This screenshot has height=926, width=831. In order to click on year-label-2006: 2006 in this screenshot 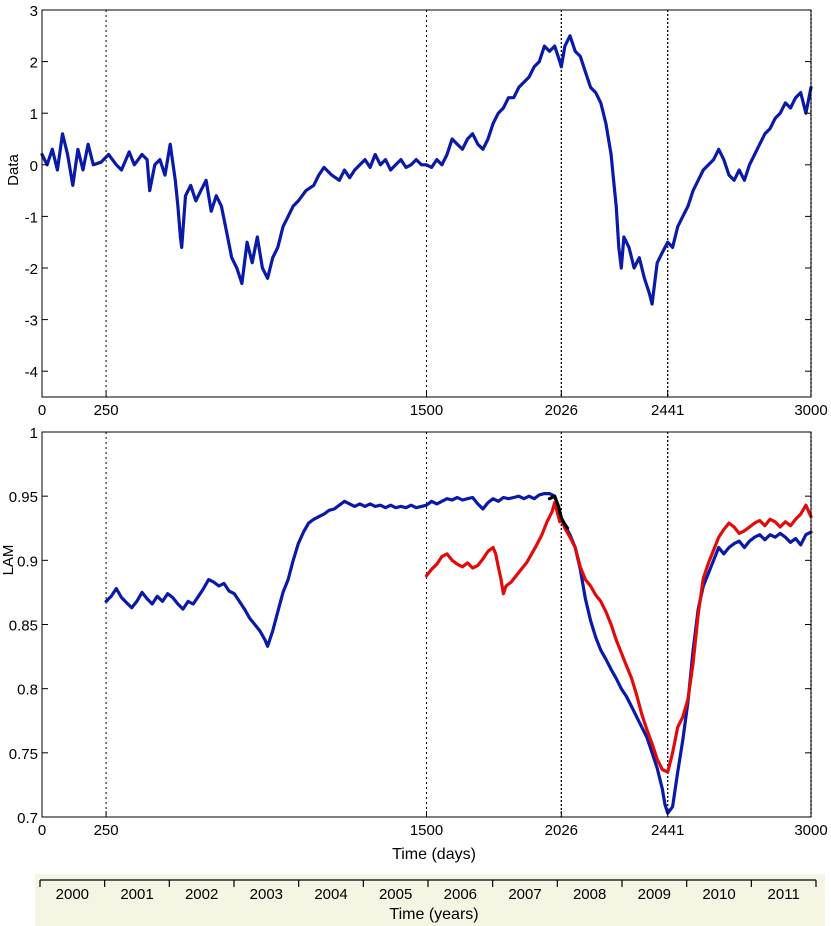, I will do `click(460, 894)`.